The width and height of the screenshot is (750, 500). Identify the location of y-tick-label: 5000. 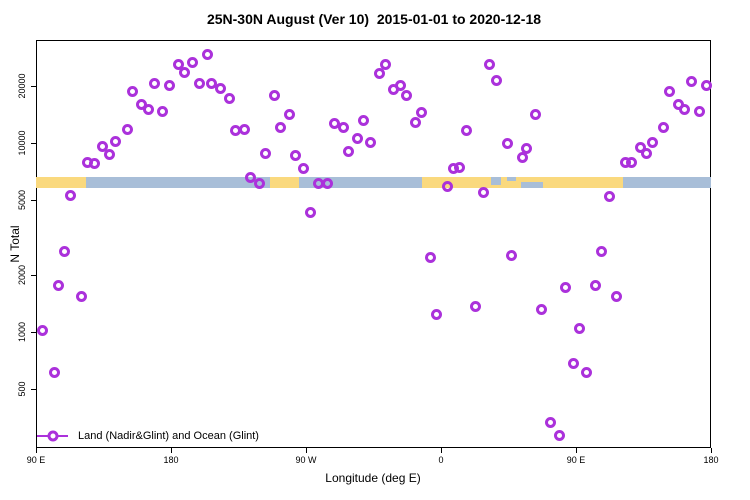
(22, 199).